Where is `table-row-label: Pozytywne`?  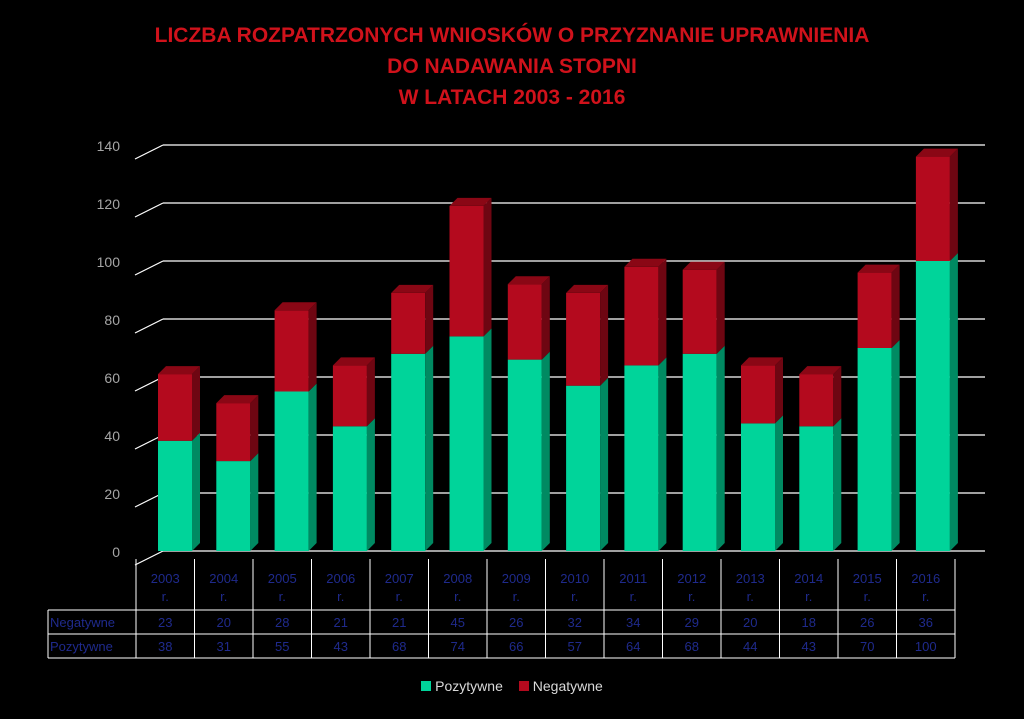 table-row-label: Pozytywne is located at coordinates (81, 646).